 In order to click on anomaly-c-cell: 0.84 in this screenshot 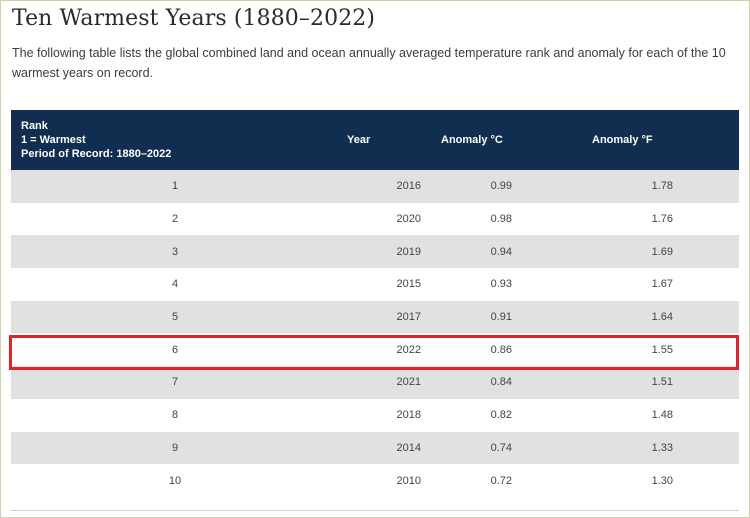, I will do `click(504, 382)`.